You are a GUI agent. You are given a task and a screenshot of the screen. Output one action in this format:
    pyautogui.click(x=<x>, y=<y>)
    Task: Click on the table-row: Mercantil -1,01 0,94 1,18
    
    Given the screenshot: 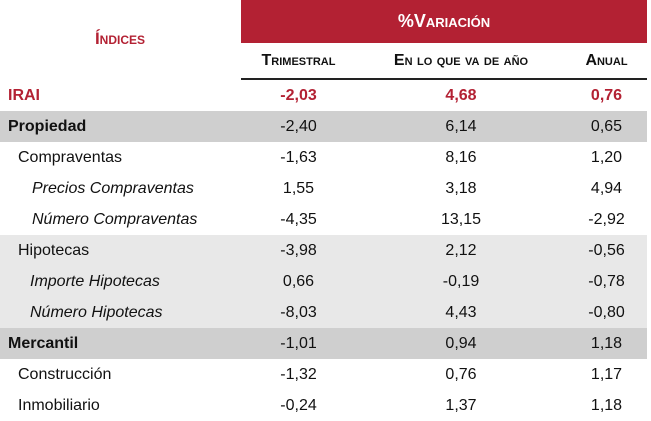 What is the action you would take?
    pyautogui.click(x=323, y=343)
    